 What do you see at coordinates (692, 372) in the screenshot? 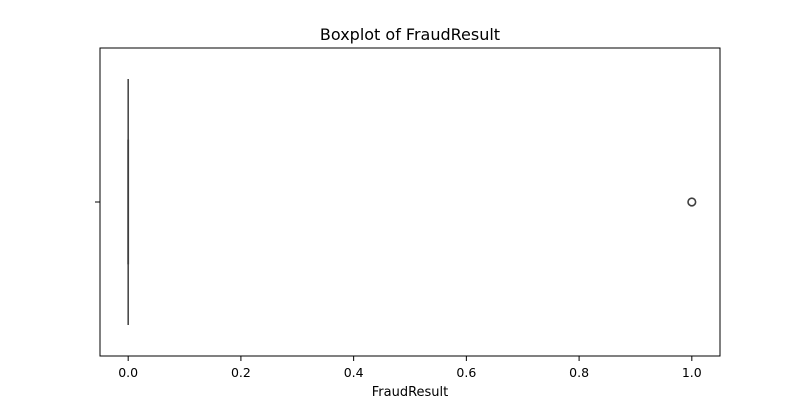
I see `x-tick-label: 1.0` at bounding box center [692, 372].